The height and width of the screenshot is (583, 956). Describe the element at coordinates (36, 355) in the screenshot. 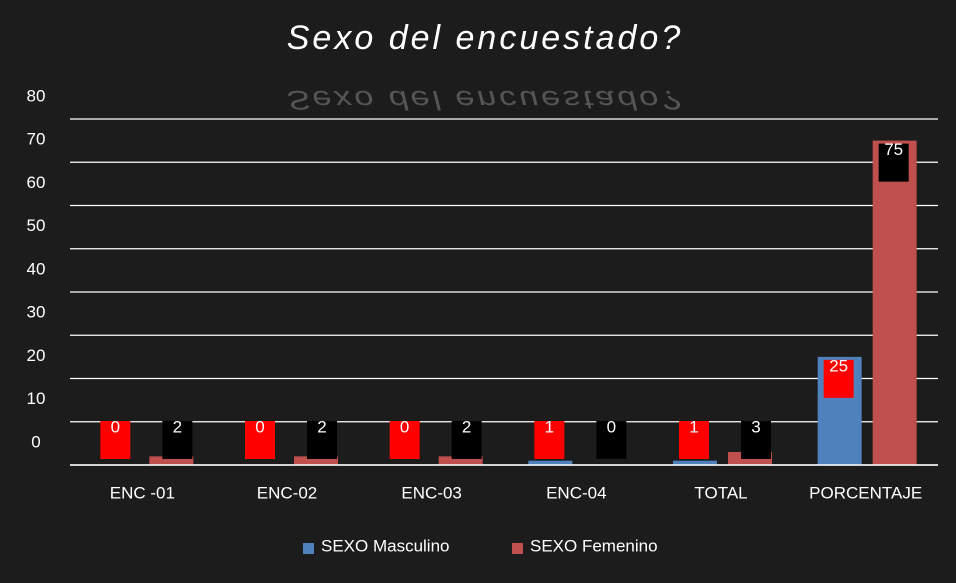

I see `y-tick-label: 20` at that location.